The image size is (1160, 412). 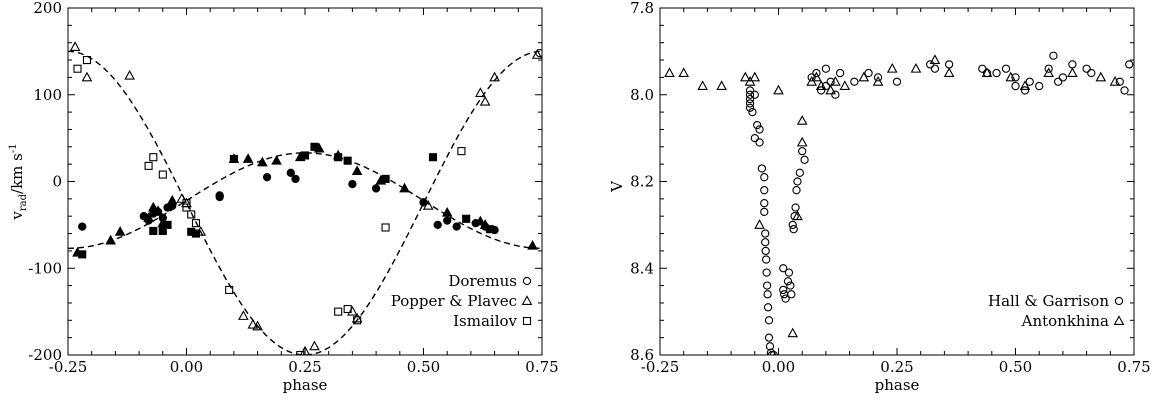 What do you see at coordinates (304, 367) in the screenshot?
I see `x-tick-label: 0.25` at bounding box center [304, 367].